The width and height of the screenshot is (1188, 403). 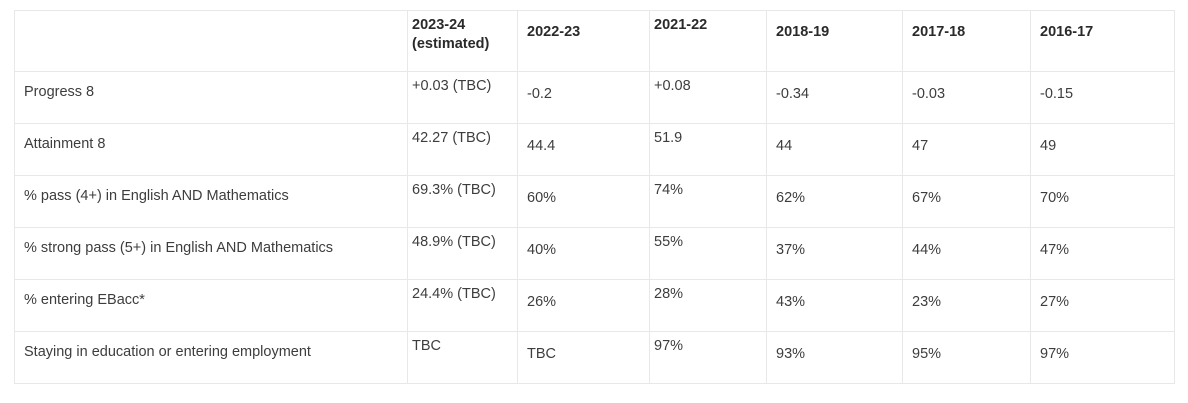 What do you see at coordinates (211, 201) in the screenshot?
I see `row-label: % pass (4+) in English AND Mathematics` at bounding box center [211, 201].